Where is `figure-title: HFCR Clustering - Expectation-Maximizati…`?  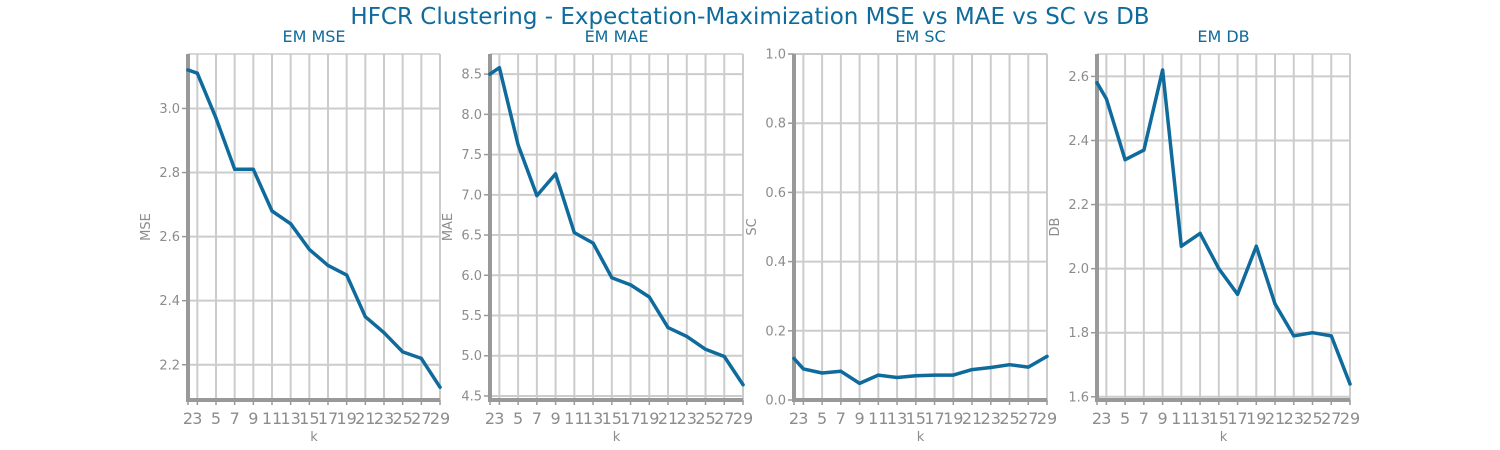
figure-title: HFCR Clustering - Expectation-Maximizati… is located at coordinates (750, 17).